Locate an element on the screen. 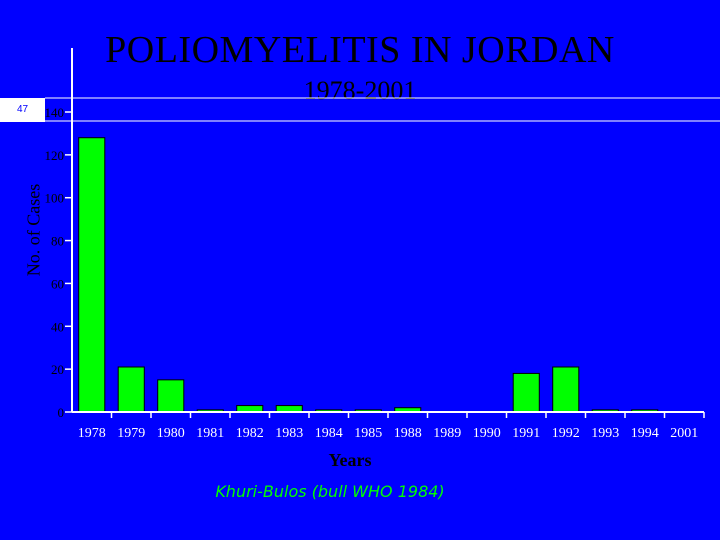  chart-subtitle: 1978-2001 is located at coordinates (360, 90).